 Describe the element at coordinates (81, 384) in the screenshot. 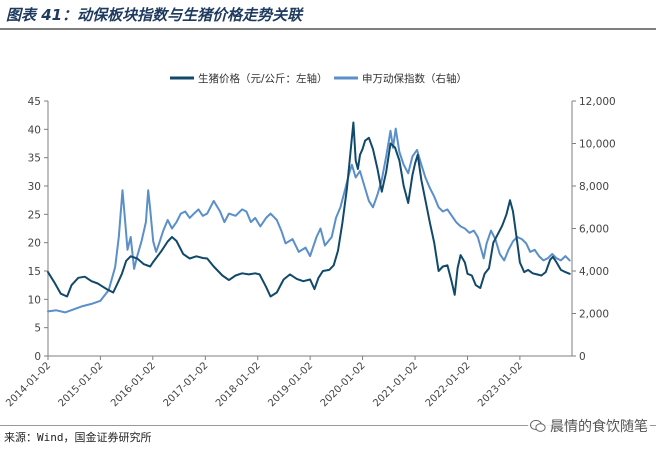

I see `x-tick-label: 2015-01-02` at that location.